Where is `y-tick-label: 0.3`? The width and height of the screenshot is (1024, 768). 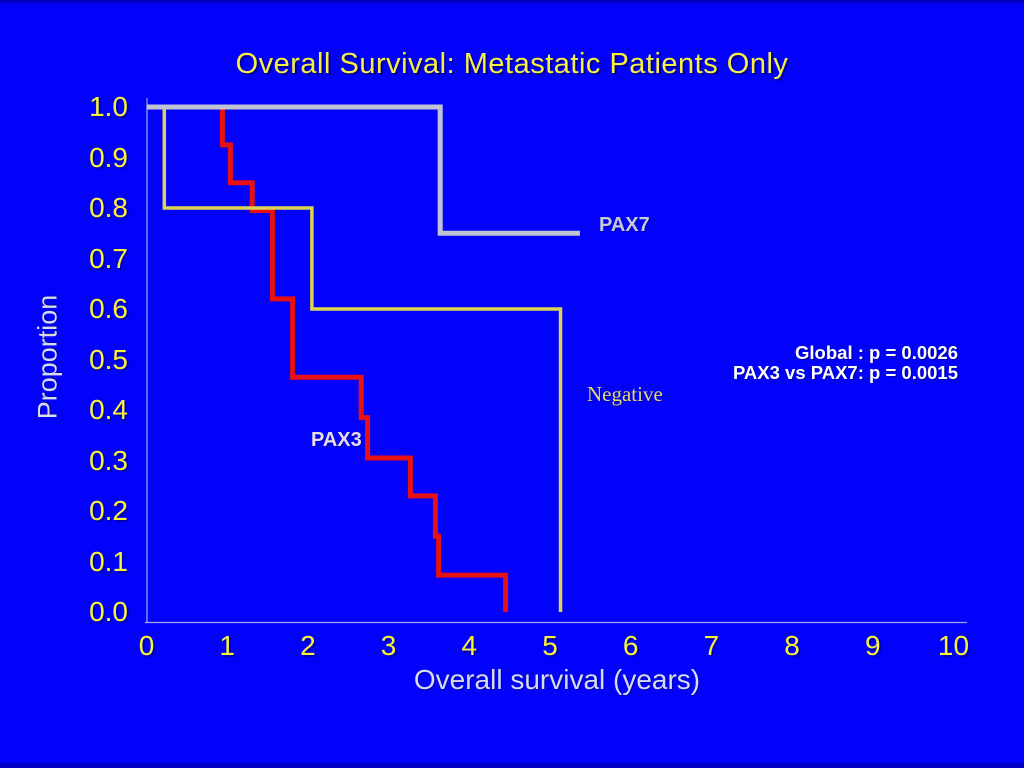 y-tick-label: 0.3 is located at coordinates (108, 460).